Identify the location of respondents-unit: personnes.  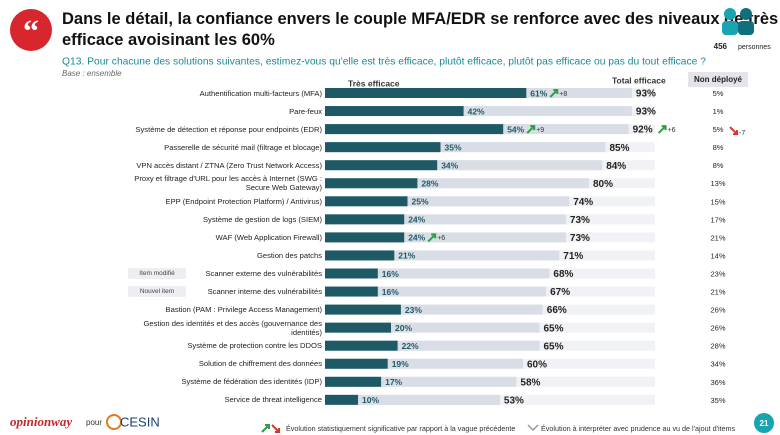
(754, 47).